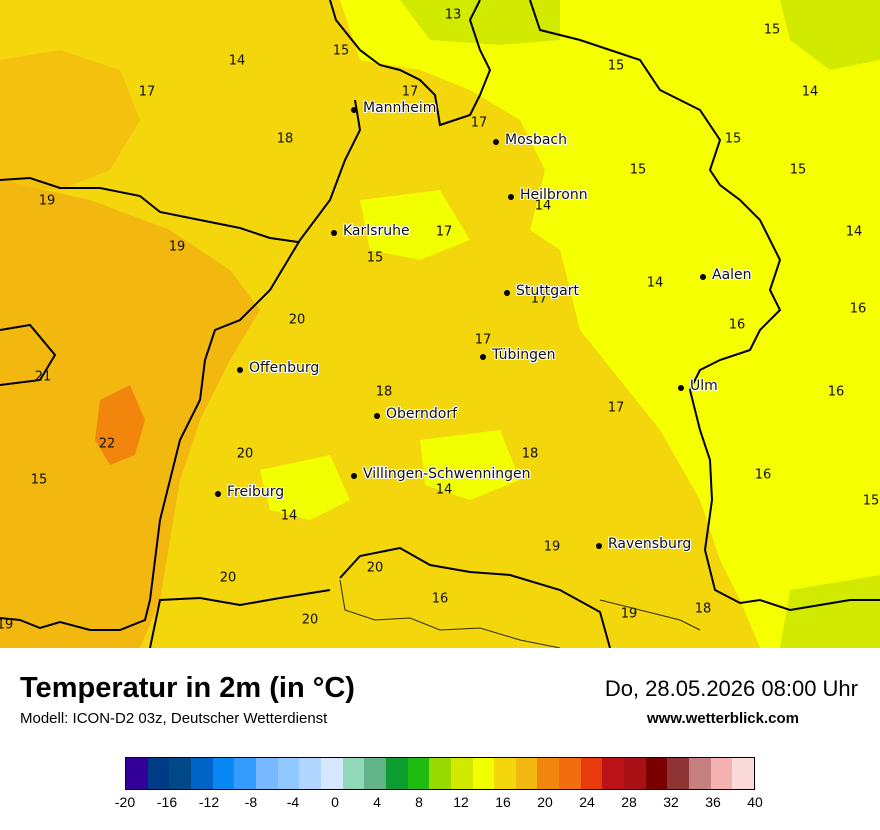  Describe the element at coordinates (447, 474) in the screenshot. I see `city-label: Villingen-Schwenningen` at that location.